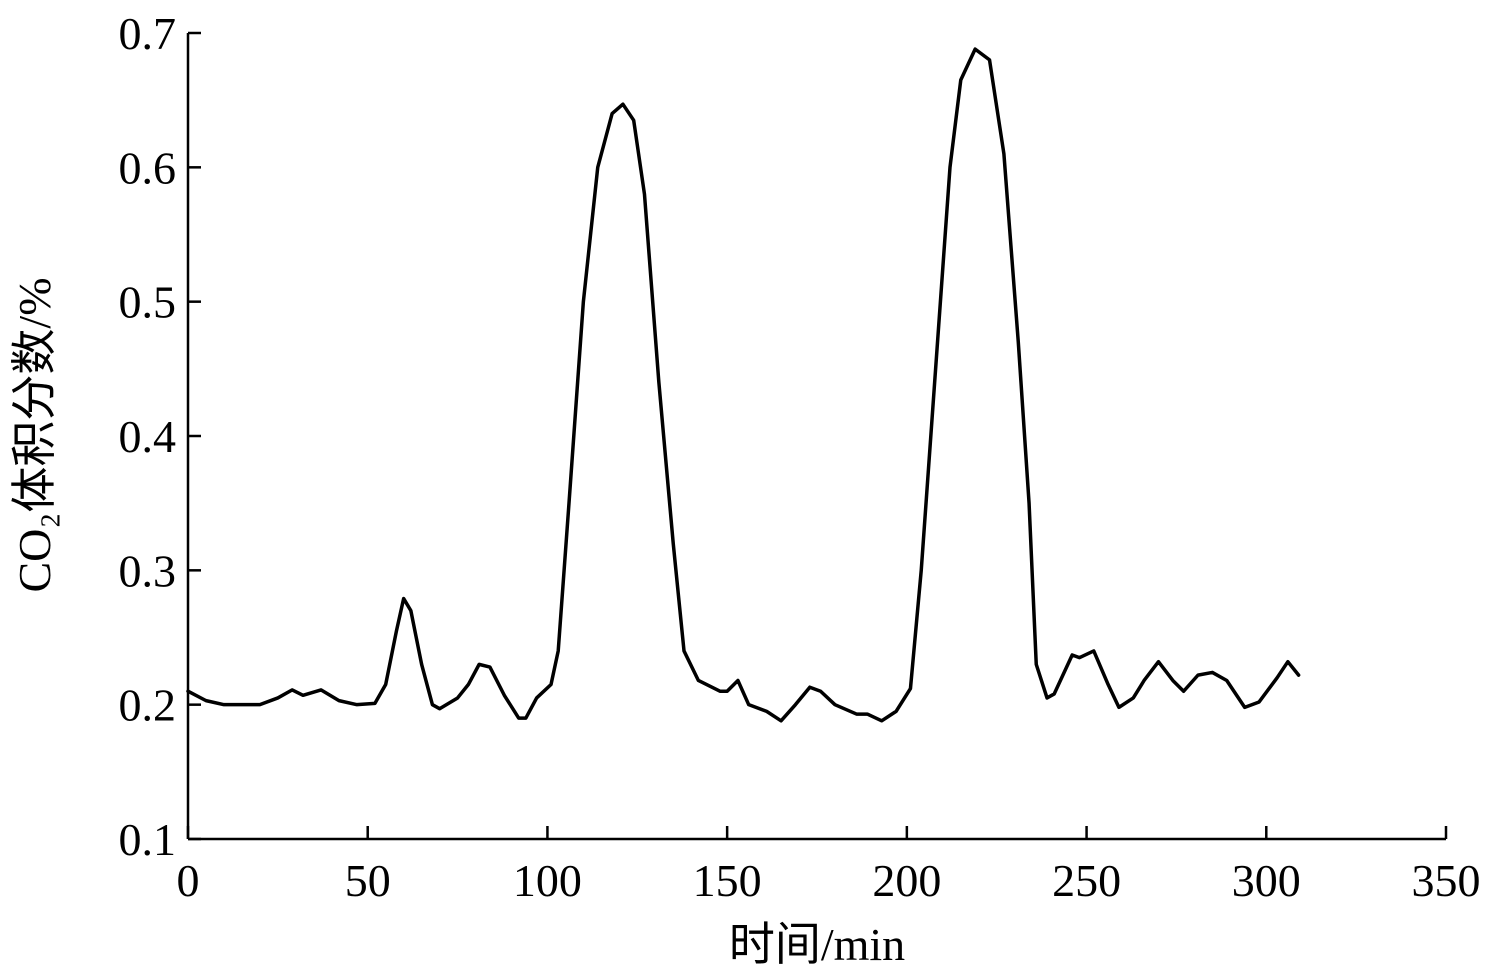 Image resolution: width=1490 pixels, height=980 pixels. Describe the element at coordinates (368, 880) in the screenshot. I see `x-tick-label: 50` at that location.